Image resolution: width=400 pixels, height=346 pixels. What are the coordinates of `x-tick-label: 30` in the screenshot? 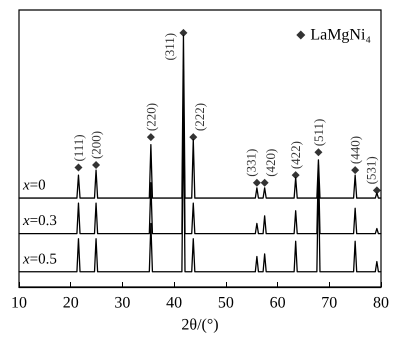 It's located at (122, 303).